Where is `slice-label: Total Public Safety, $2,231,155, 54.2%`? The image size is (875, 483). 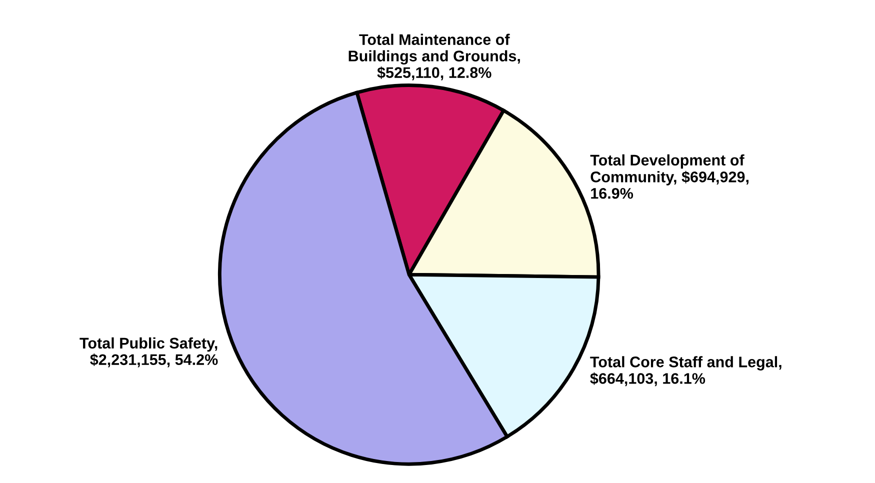 slice-label: Total Public Safety, $2,231,155, 54.2% is located at coordinates (149, 352).